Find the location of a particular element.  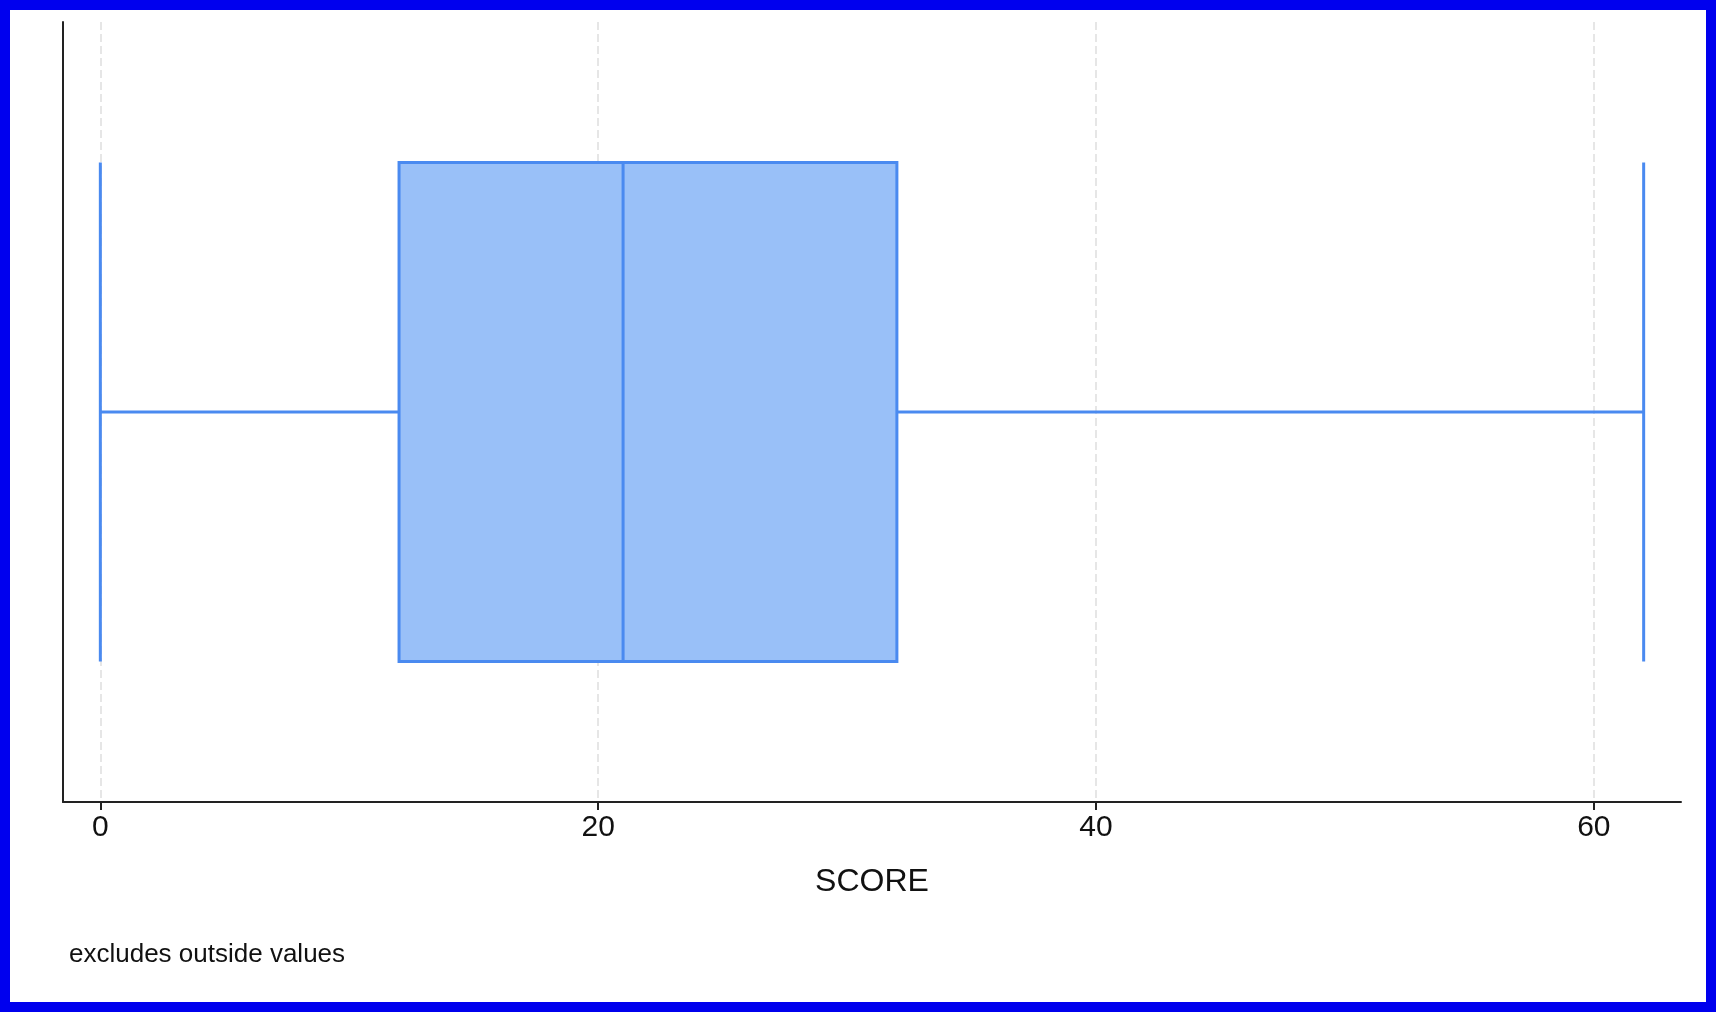

x-tick-label: 40 is located at coordinates (1096, 825).